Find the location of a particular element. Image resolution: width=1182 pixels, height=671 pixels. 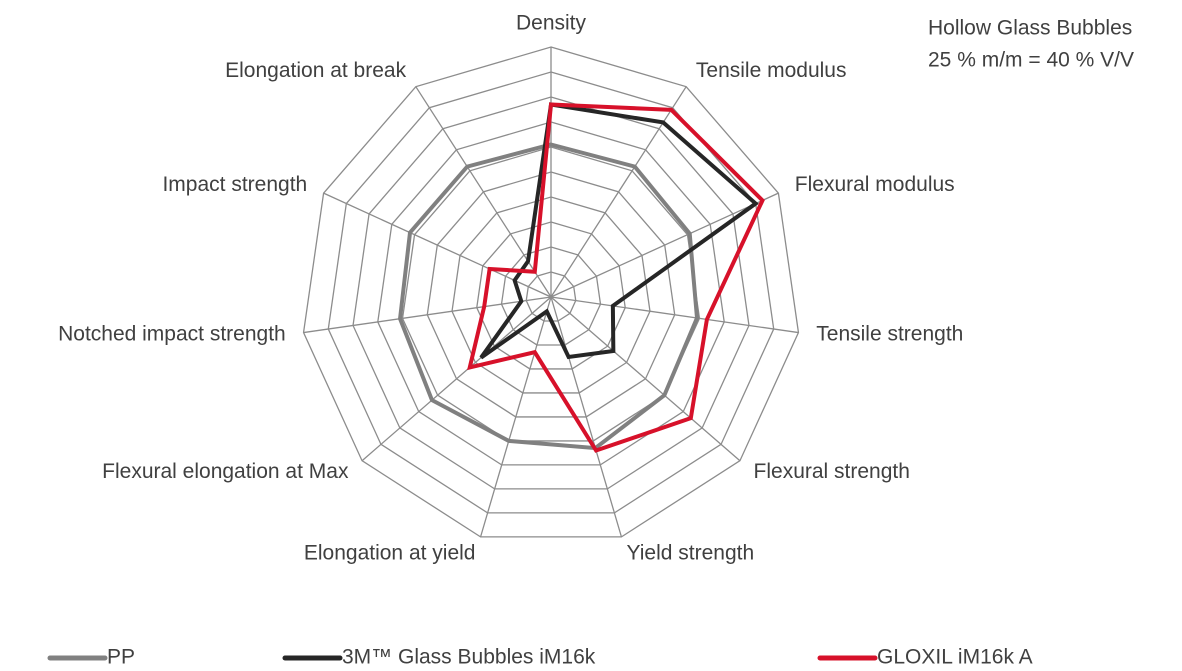

axis-label: Elongation at break is located at coordinates (315, 70).